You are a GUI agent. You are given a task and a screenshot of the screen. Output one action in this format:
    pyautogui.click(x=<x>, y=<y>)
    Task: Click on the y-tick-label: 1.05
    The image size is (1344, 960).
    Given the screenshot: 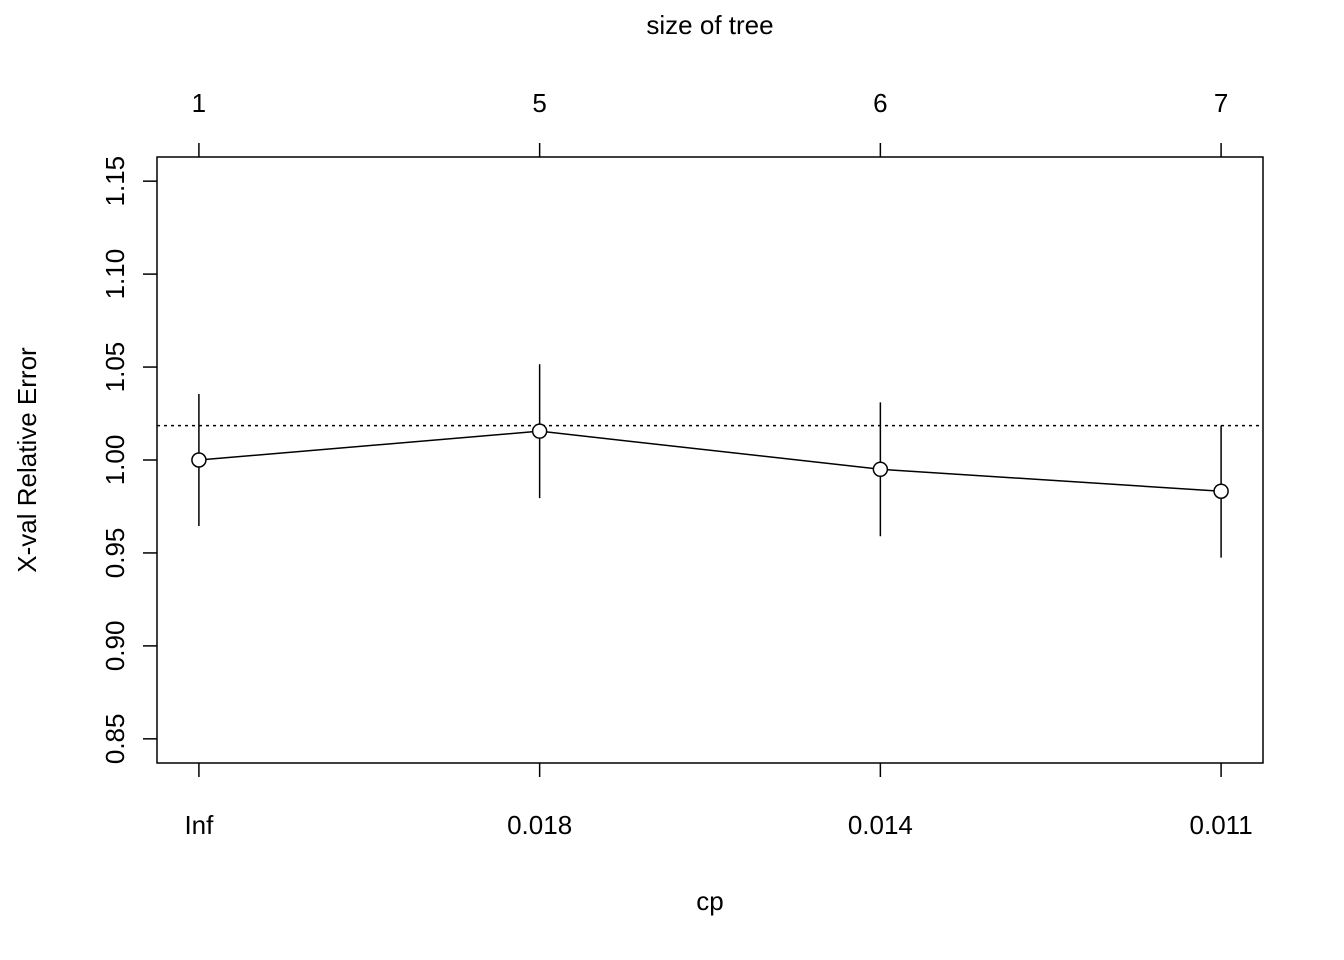 What is the action you would take?
    pyautogui.click(x=115, y=367)
    